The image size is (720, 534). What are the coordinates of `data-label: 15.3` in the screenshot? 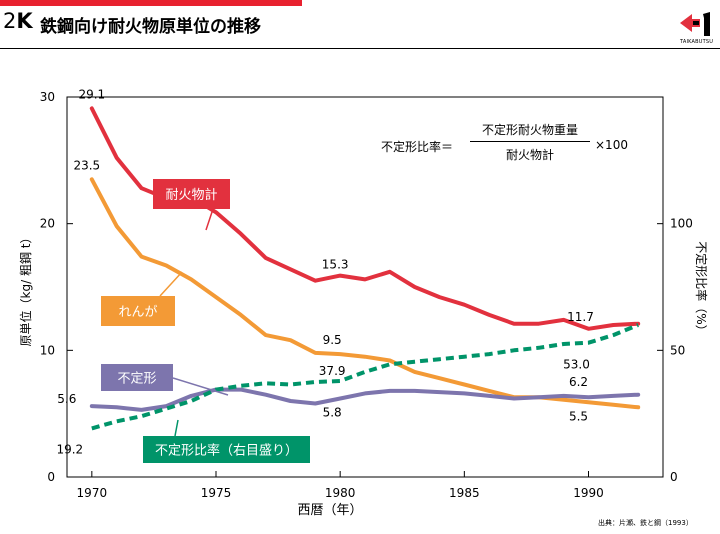 It's located at (335, 265).